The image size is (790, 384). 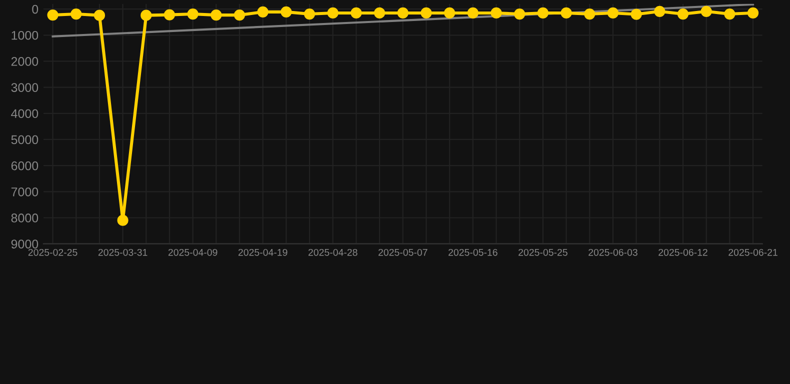 I want to click on x-tick-label: 2025-04-28, so click(x=333, y=252).